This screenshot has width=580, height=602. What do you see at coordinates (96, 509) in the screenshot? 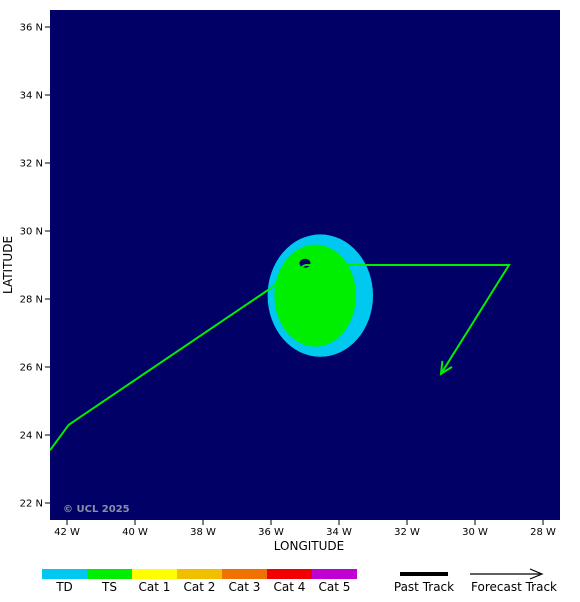
I see `copyright-watermark: © UCL 2025` at bounding box center [96, 509].